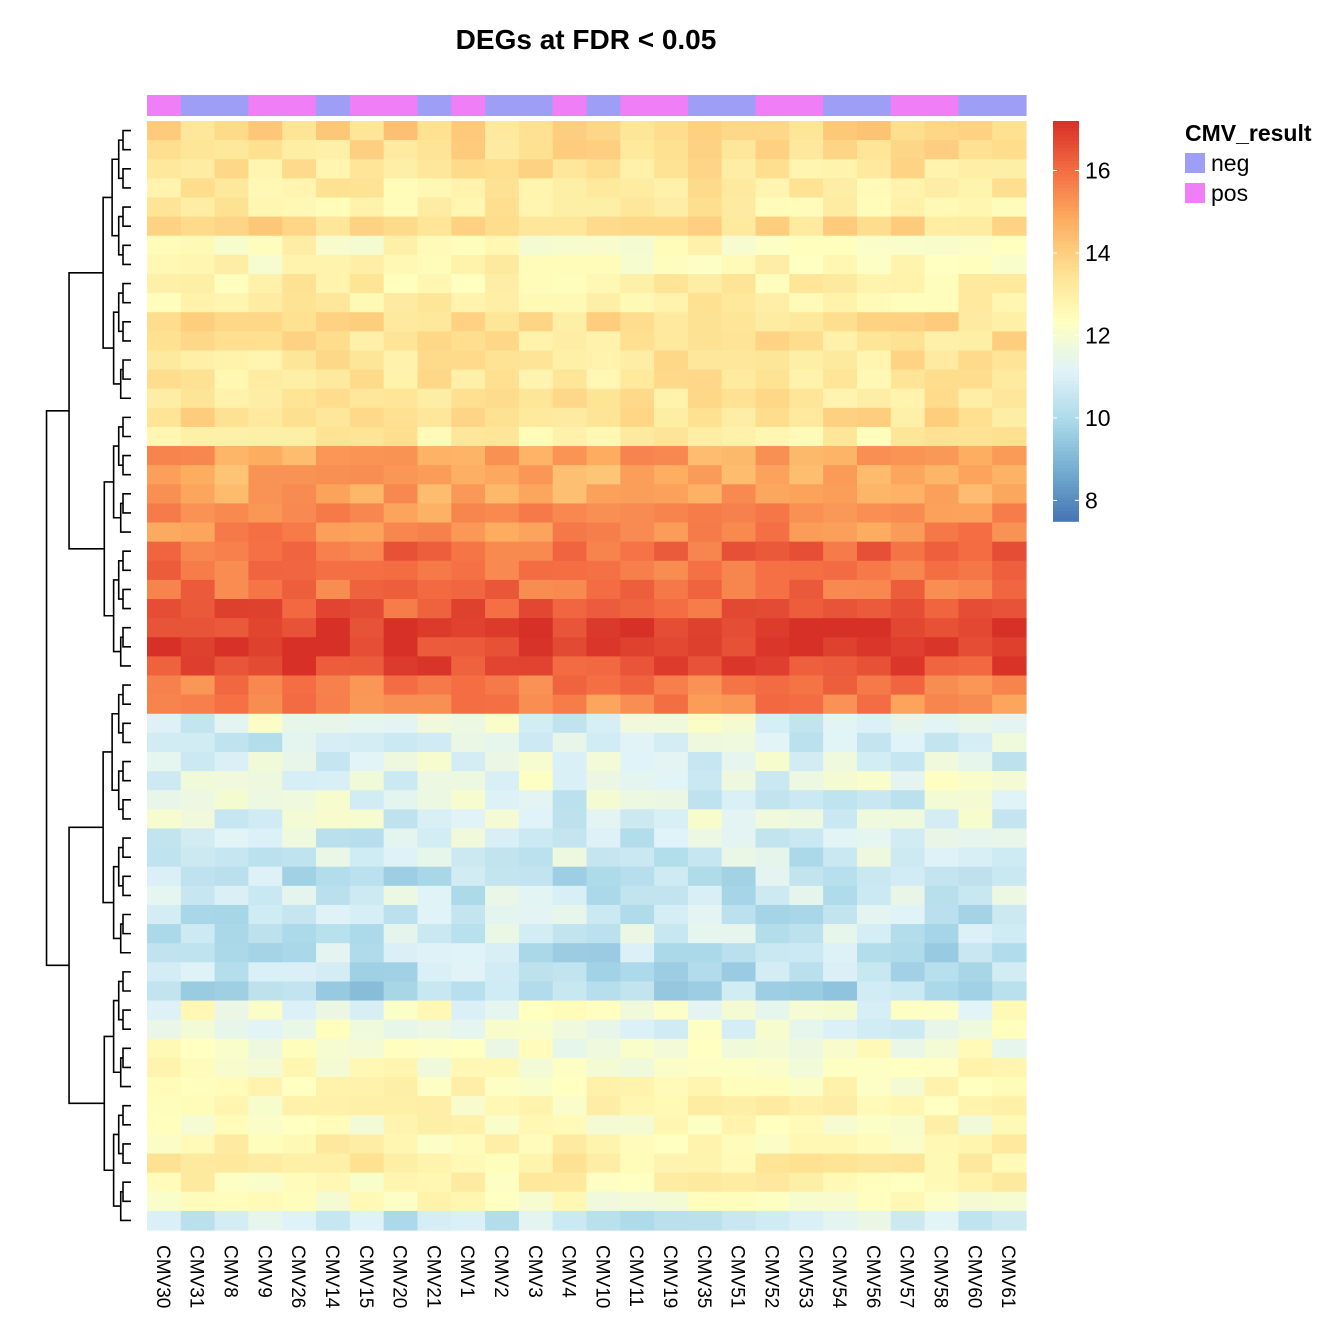 Image resolution: width=1344 pixels, height=1344 pixels. Describe the element at coordinates (230, 1271) in the screenshot. I see `column-label: CMV8` at that location.